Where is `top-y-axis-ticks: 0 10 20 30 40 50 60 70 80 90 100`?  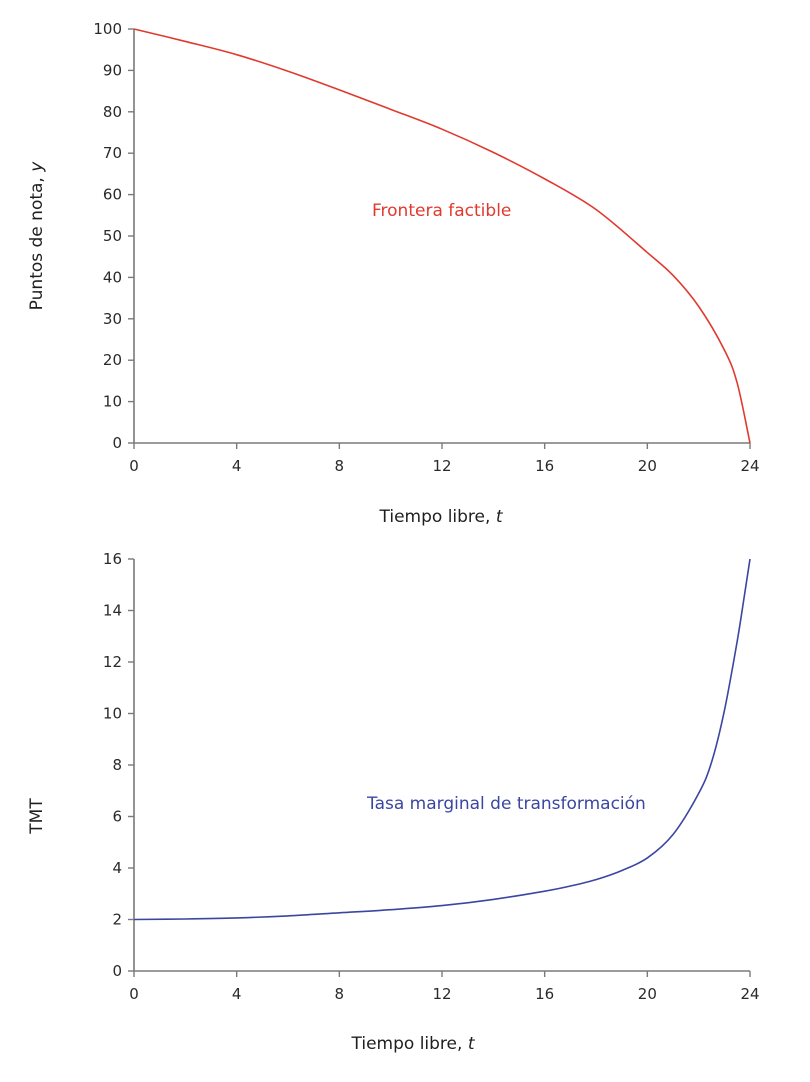 top-y-axis-ticks: 0 10 20 30 40 50 60 70 80 90 100 is located at coordinates (113, 236).